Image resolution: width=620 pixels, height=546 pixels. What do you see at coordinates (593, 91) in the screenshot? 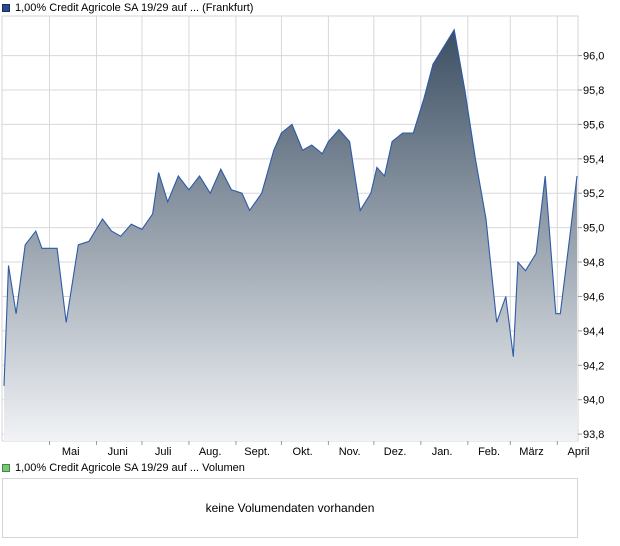
I see `y-tick-label: 95,8` at bounding box center [593, 91].